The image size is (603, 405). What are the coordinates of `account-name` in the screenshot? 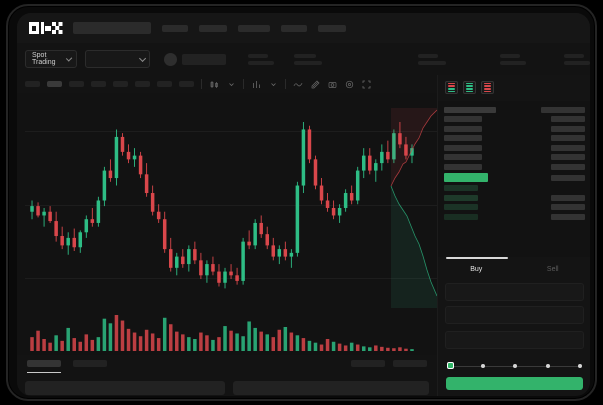 It's located at (204, 59).